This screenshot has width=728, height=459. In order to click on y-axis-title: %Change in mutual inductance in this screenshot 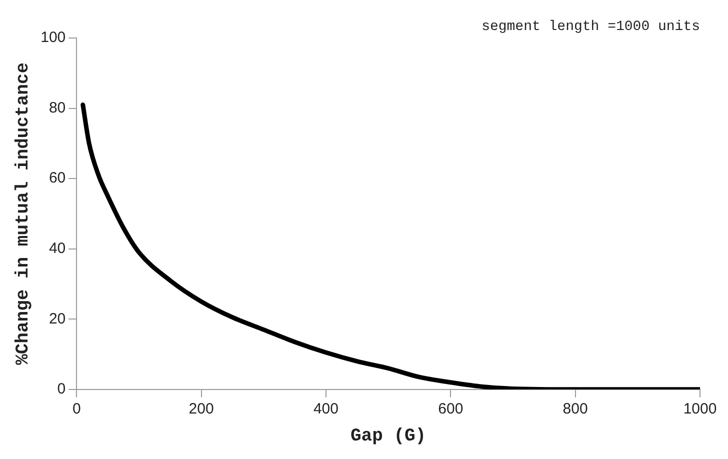, I will do `click(23, 213)`.